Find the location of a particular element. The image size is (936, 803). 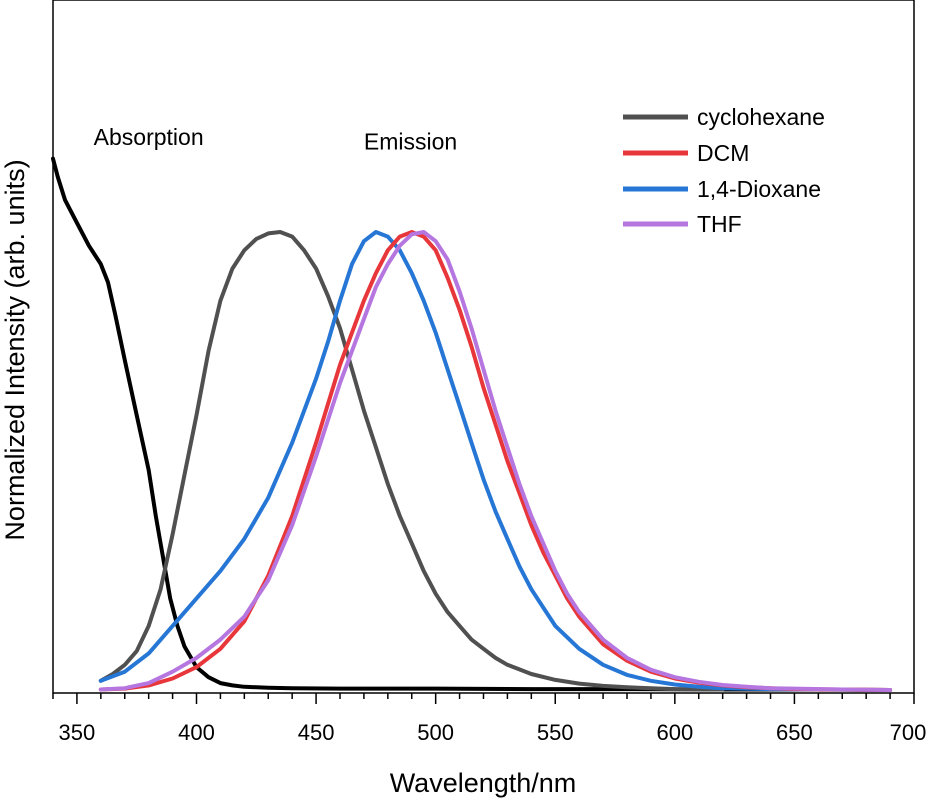

x-tick-label: 550 is located at coordinates (555, 732).